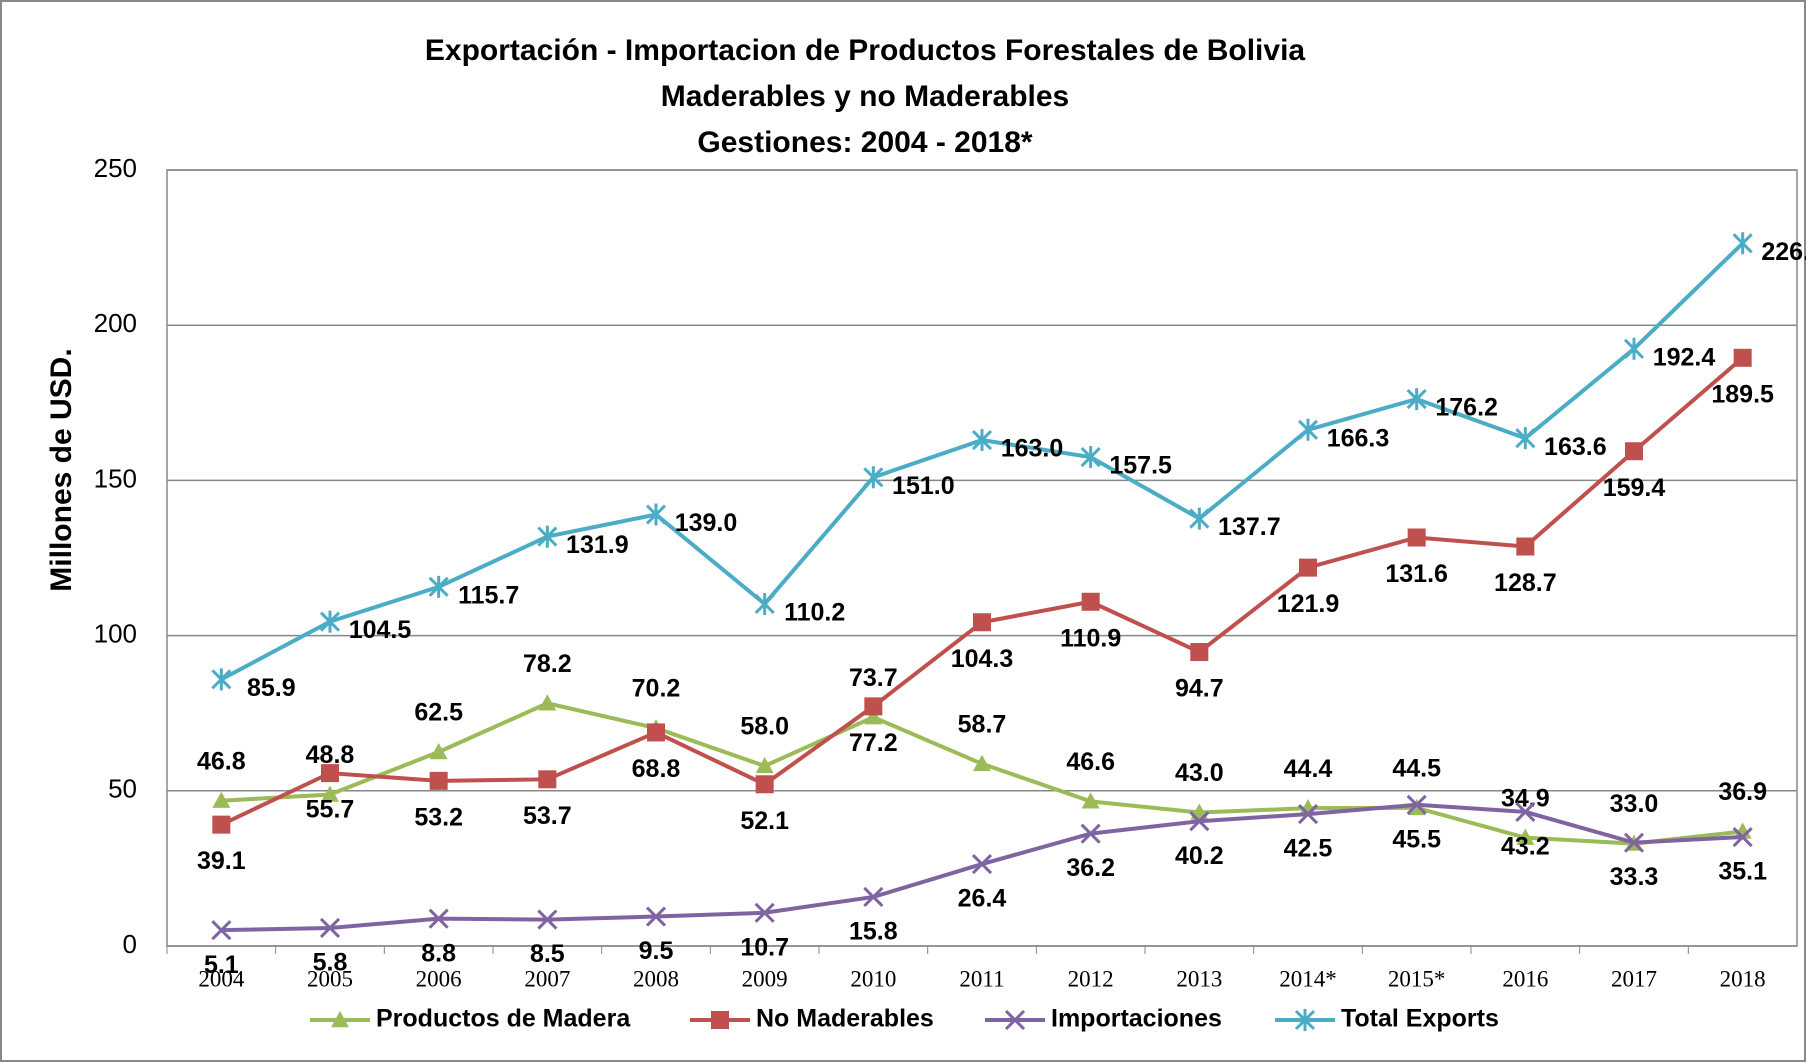  Describe the element at coordinates (1308, 604) in the screenshot. I see `data-label: 121.9` at that location.